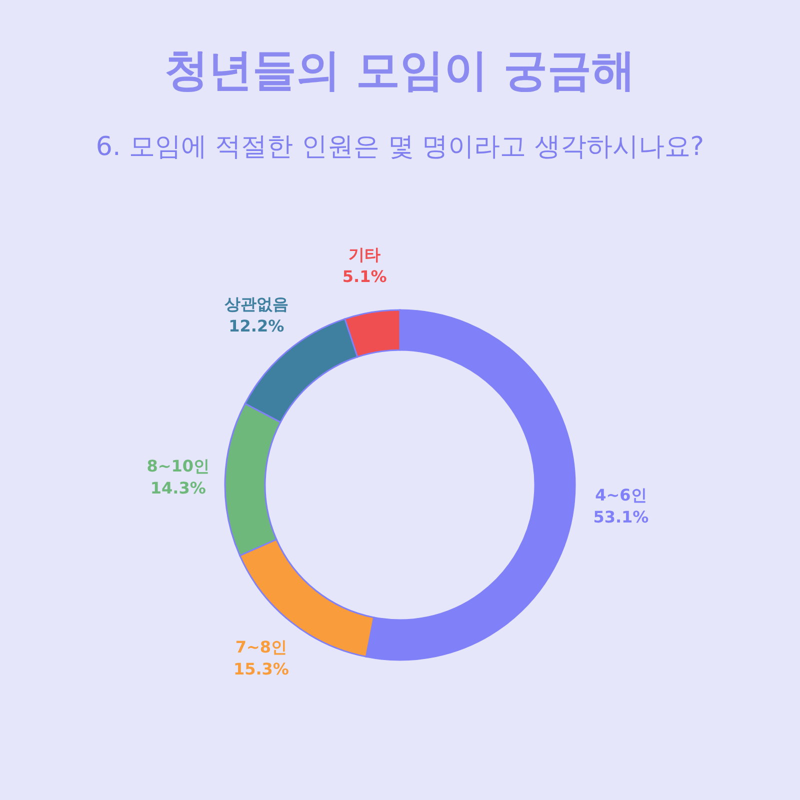 The height and width of the screenshot is (800, 800). Describe the element at coordinates (621, 517) in the screenshot. I see `data-label: 53.1%` at that location.